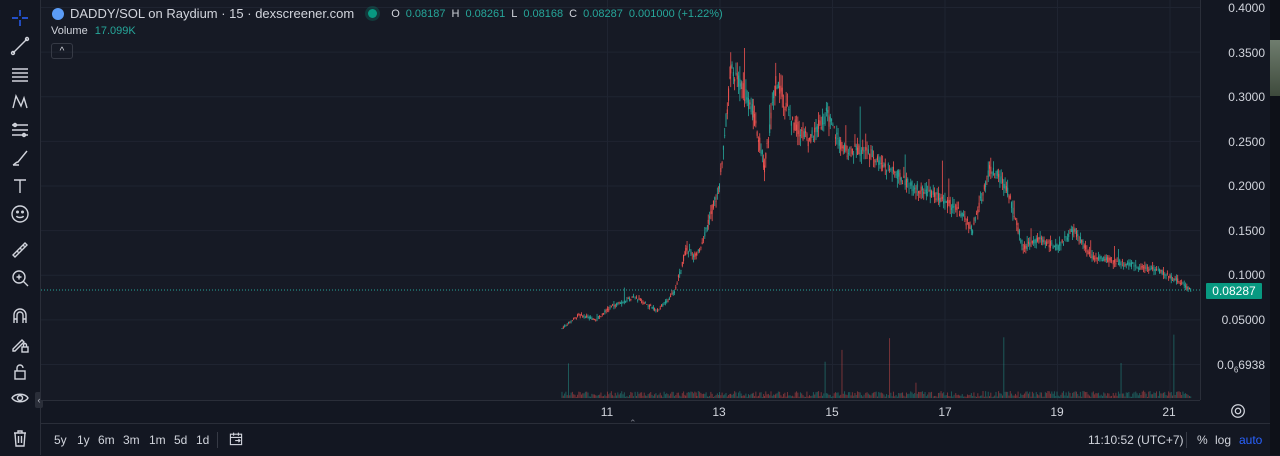 The height and width of the screenshot is (456, 1280). I want to click on text-icon, so click(20, 186).